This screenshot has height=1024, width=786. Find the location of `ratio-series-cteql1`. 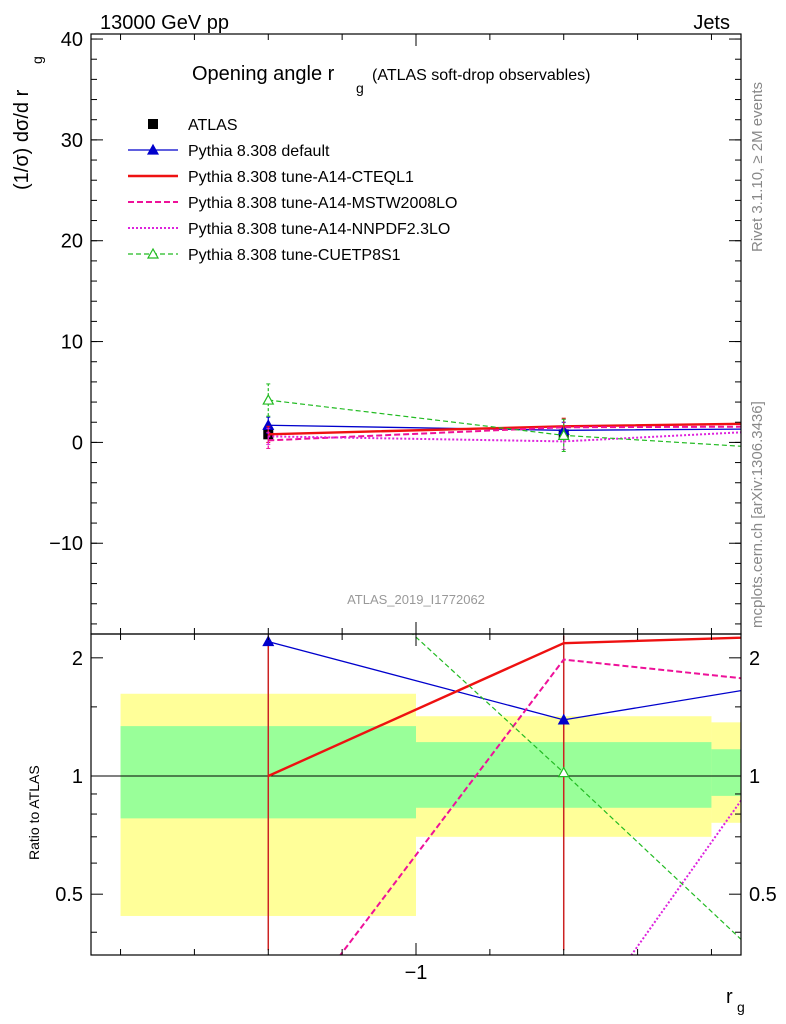

ratio-series-cteql1 is located at coordinates (504, 707).